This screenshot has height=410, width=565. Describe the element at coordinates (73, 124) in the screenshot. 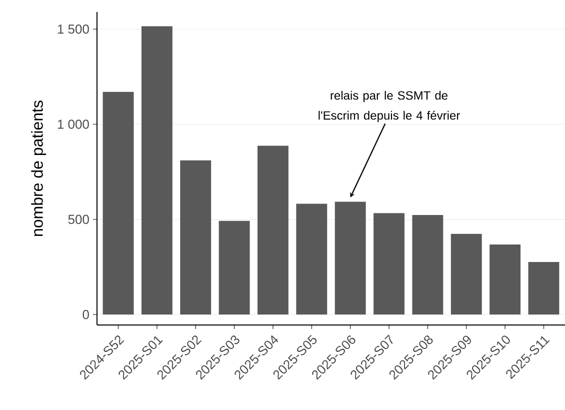

I see `y-tick-label: 1 000` at that location.